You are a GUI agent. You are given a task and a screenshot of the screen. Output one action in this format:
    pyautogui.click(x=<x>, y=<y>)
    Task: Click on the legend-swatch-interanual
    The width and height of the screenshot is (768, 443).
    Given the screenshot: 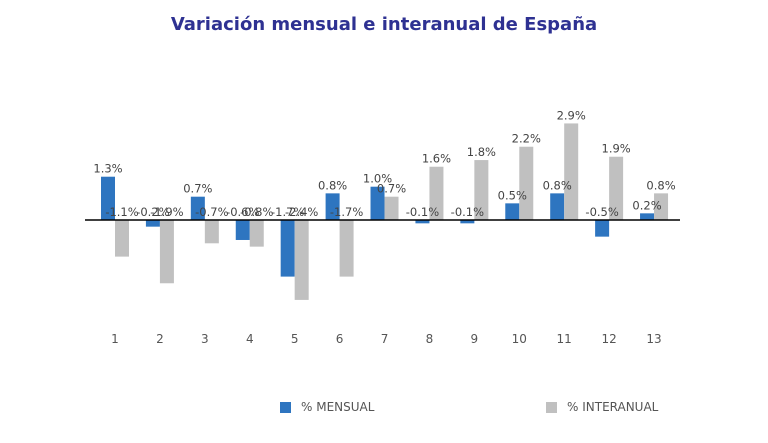 What is the action you would take?
    pyautogui.click(x=551, y=407)
    